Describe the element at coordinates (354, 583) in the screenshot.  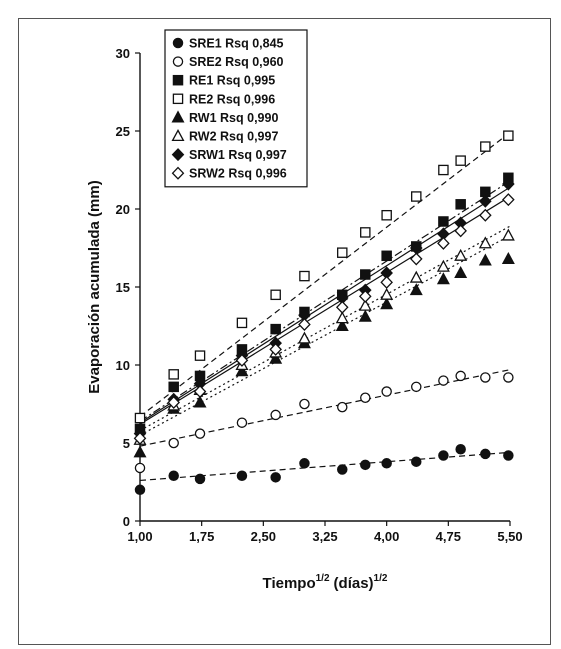
I see `x-axis-title-unit: (días)` at that location.